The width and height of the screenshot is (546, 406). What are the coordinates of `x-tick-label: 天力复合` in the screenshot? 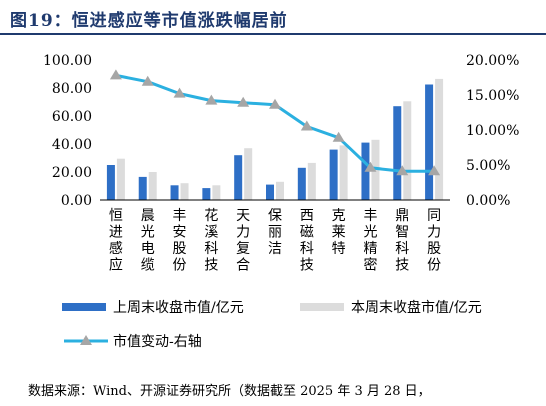 It's located at (243, 241).